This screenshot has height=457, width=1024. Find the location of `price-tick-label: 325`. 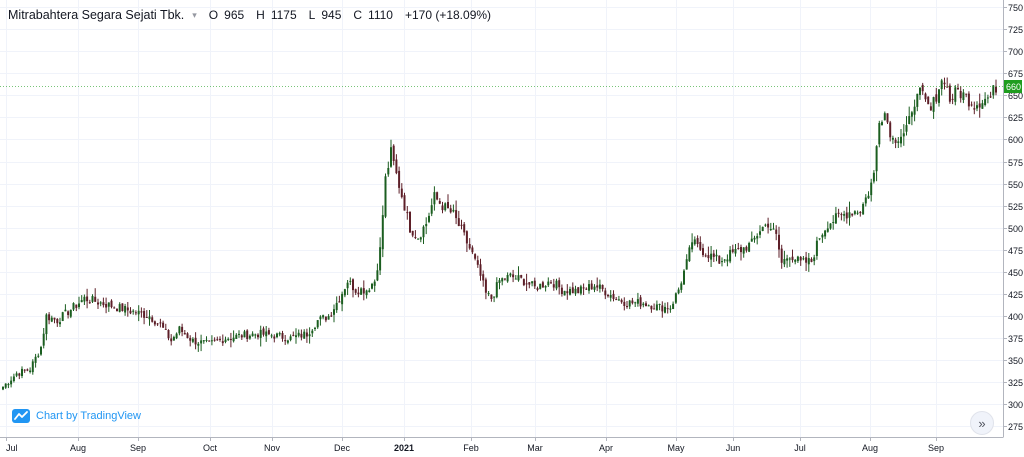

price-tick-label: 325 is located at coordinates (1015, 383).